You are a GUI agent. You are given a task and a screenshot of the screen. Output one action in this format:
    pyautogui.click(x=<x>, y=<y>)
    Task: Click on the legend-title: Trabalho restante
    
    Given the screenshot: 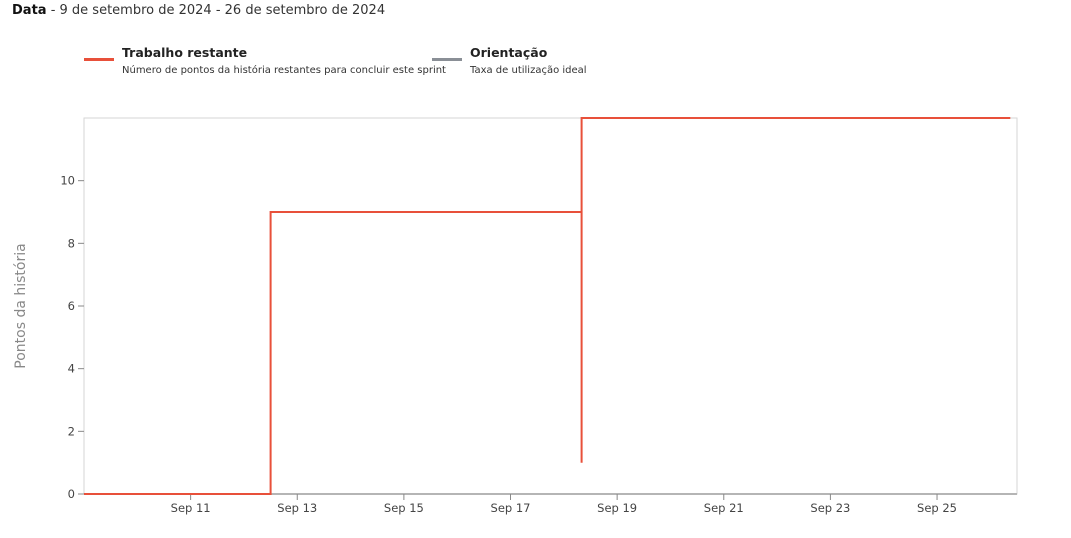 What is the action you would take?
    pyautogui.click(x=185, y=52)
    